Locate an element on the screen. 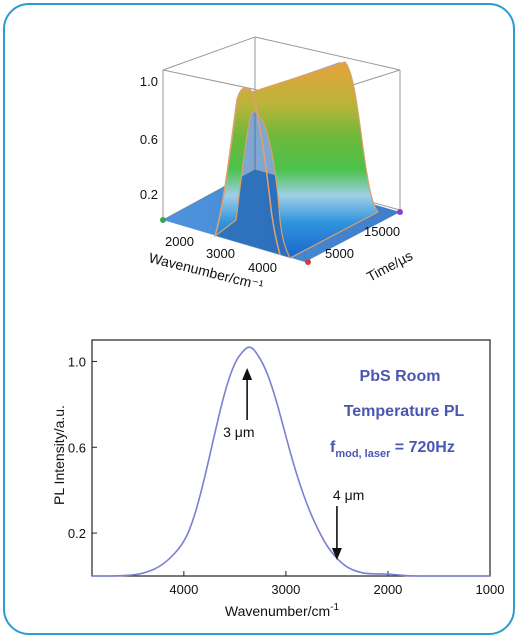 The width and height of the screenshot is (520, 639). note-line2: Temperature PL is located at coordinates (404, 411).